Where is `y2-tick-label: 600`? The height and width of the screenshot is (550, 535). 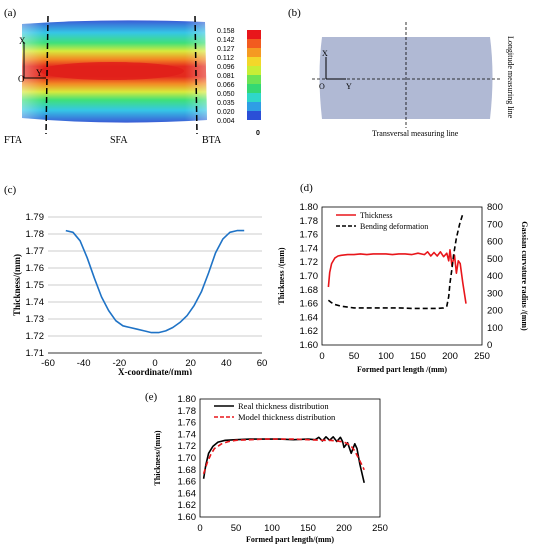 y2-tick-label: 600 is located at coordinates (495, 242).